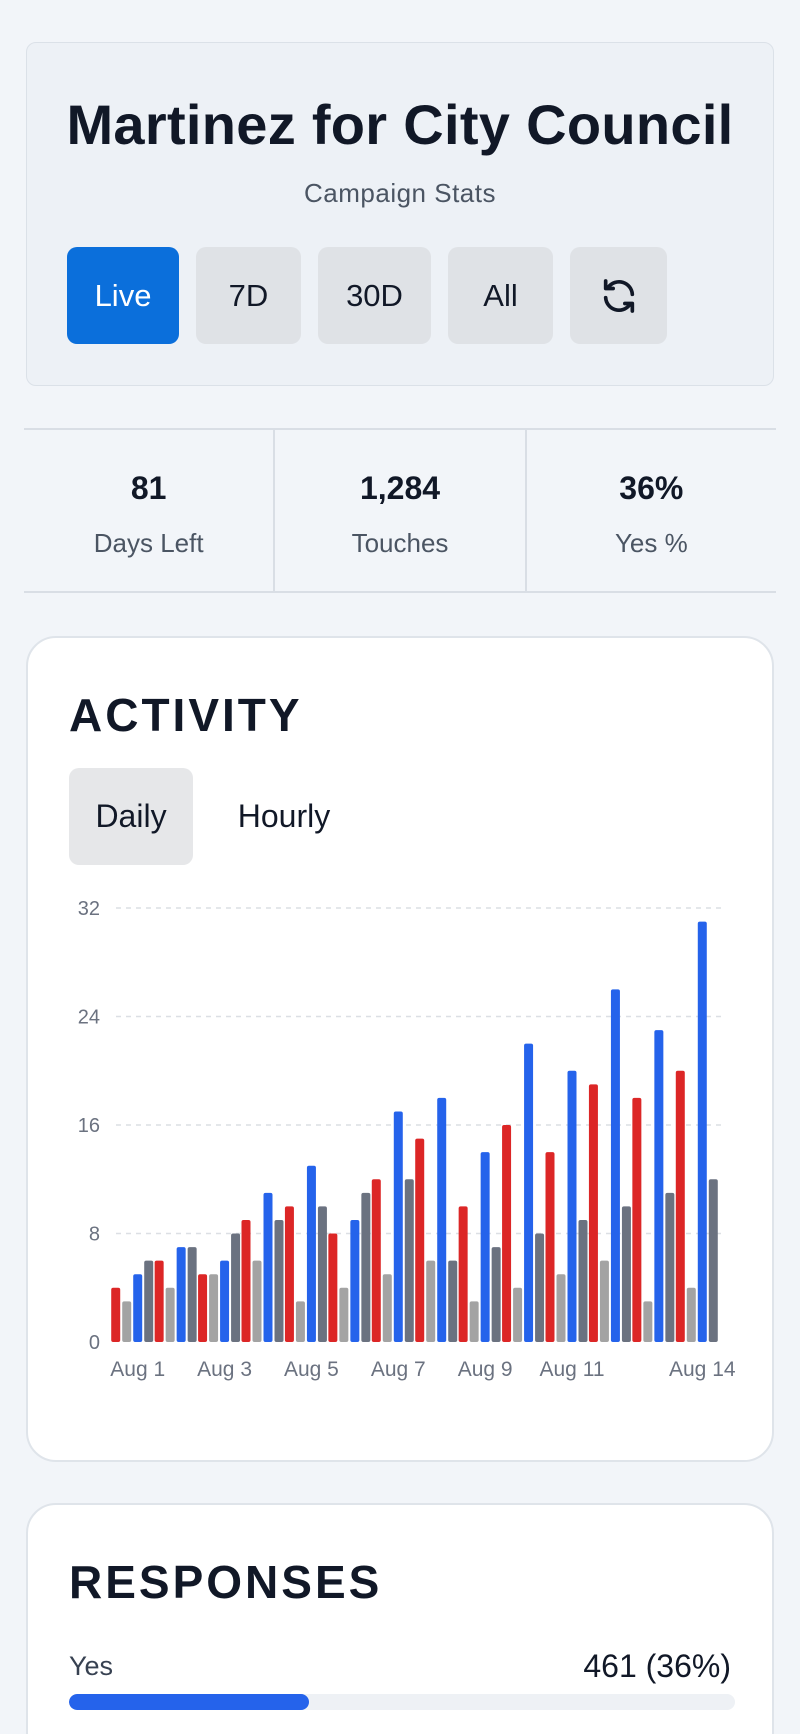  Describe the element at coordinates (572, 1369) in the screenshot. I see `x-tick-label: Aug 11` at that location.